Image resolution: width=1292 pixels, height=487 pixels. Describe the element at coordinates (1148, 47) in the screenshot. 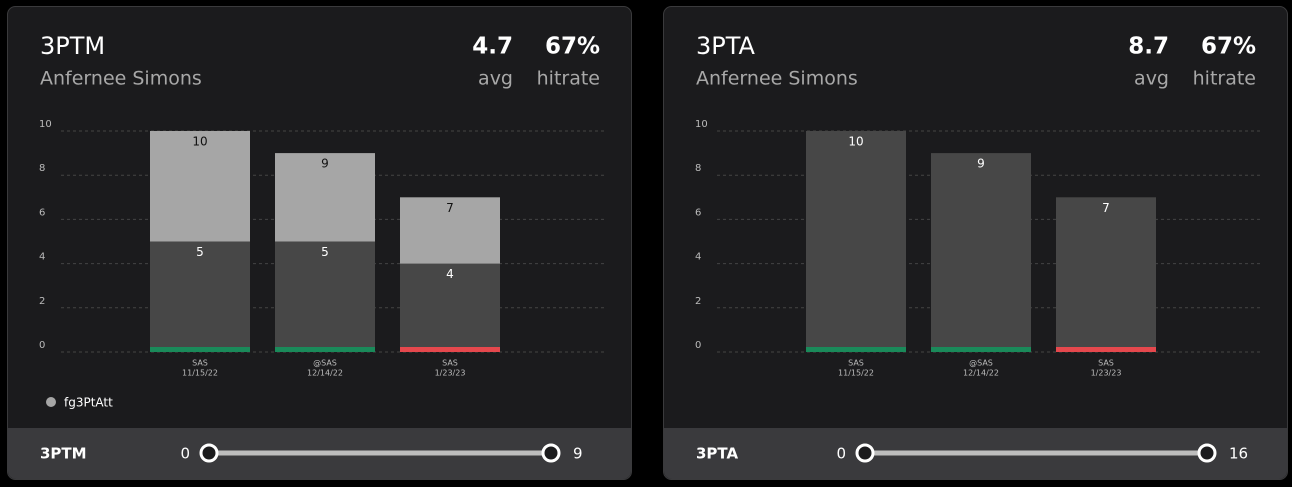

I see `stat-value: 8.7` at that location.